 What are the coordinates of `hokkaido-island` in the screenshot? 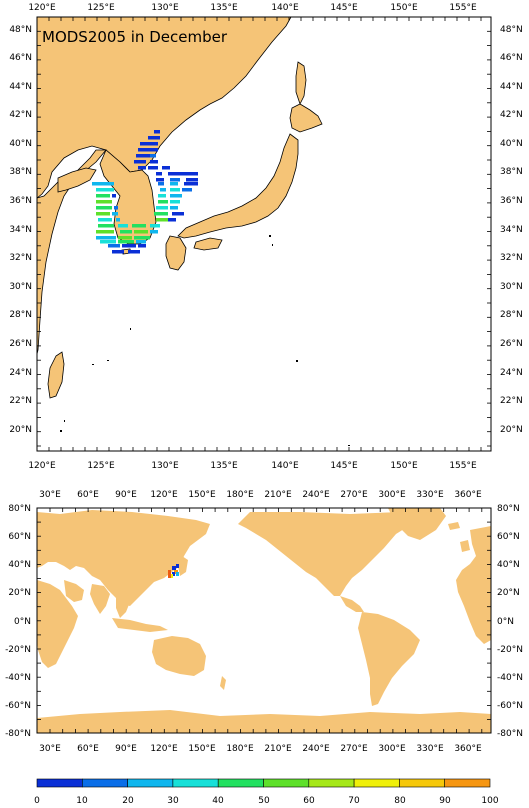 It's located at (306, 118).